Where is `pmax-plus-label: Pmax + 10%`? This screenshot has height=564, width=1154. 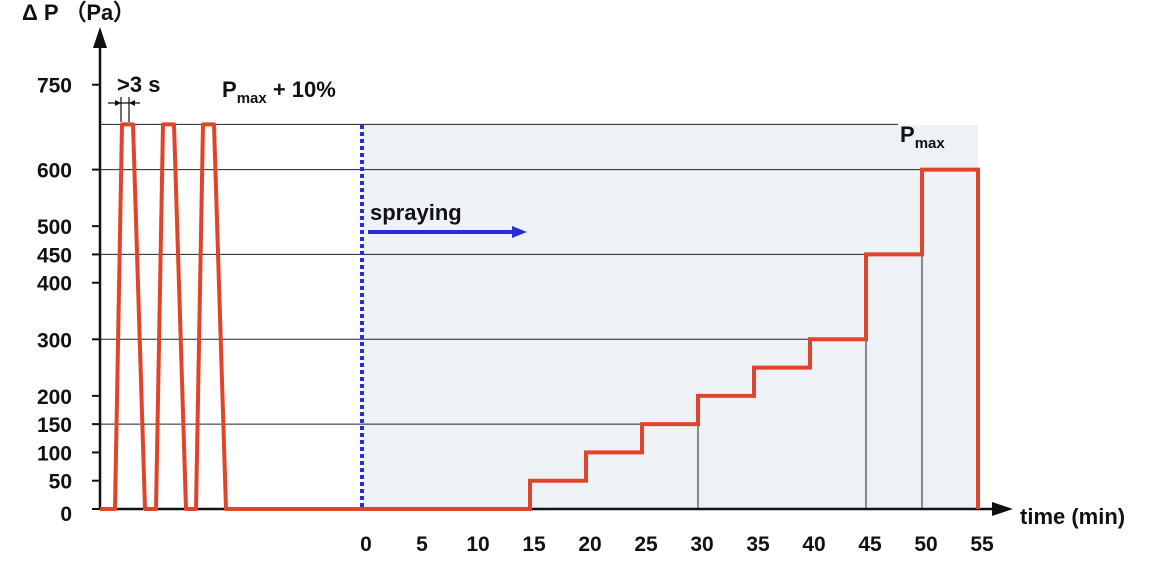
pmax-plus-label: Pmax + 10% is located at coordinates (279, 92).